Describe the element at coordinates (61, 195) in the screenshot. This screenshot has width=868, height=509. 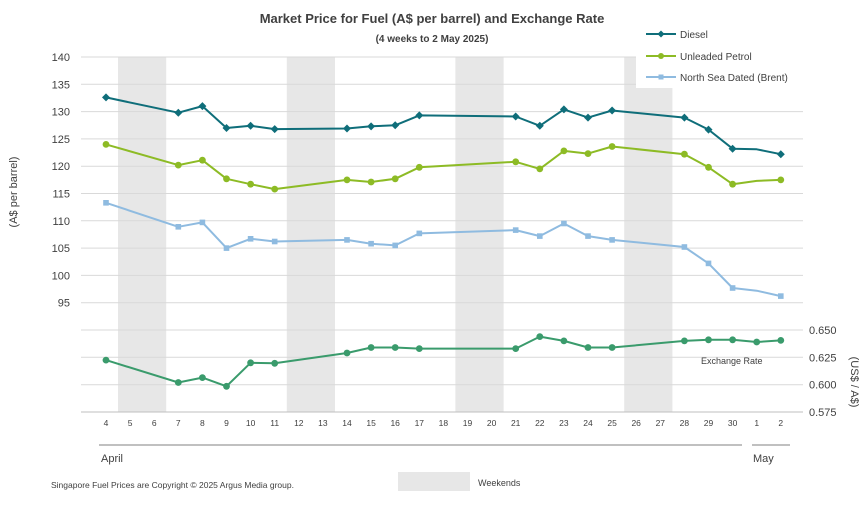
I see `y-left-tick-115: 115` at that location.